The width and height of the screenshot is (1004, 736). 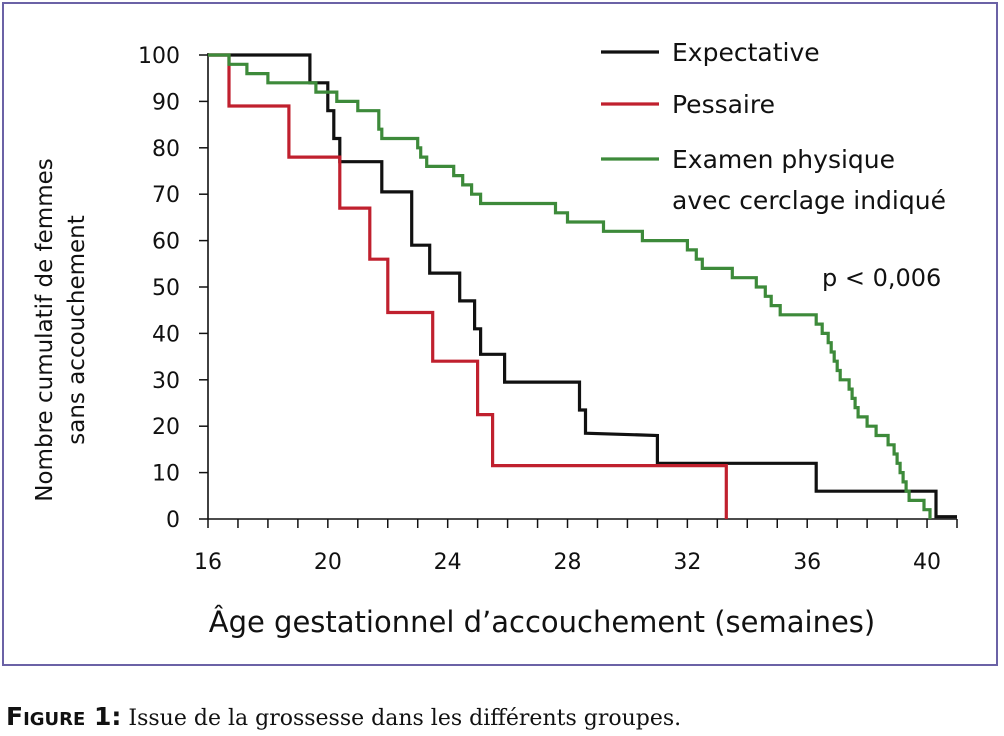 I want to click on y-tick-label: 20, so click(x=166, y=427).